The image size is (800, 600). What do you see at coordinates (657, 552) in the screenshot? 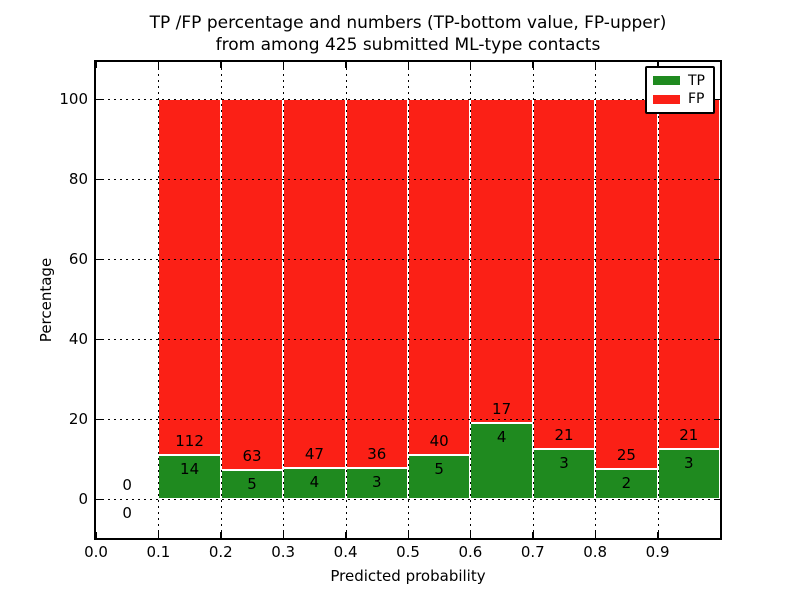
I see `x-tick-label: 0.9` at bounding box center [657, 552].